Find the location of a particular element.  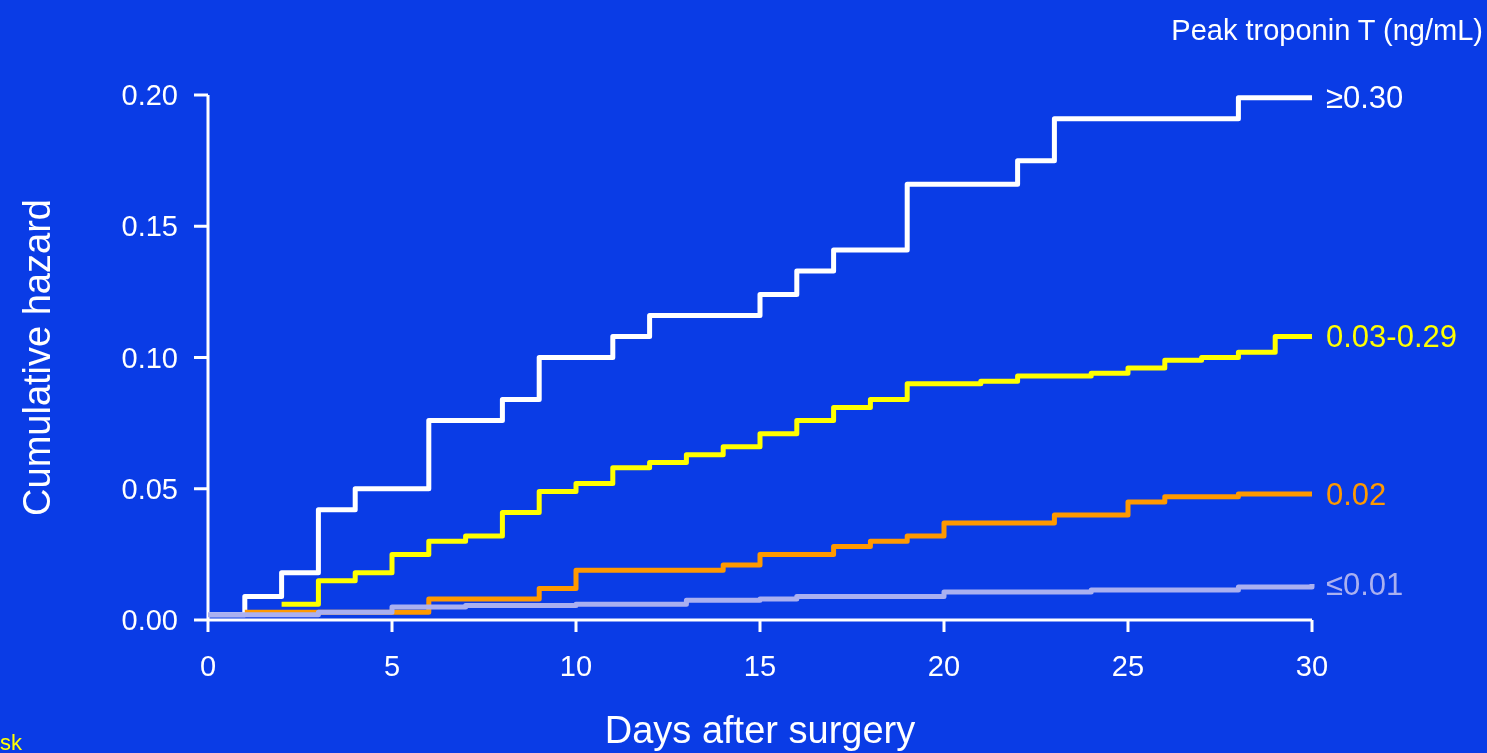

y-tick-label: 0.00 is located at coordinates (149, 620).